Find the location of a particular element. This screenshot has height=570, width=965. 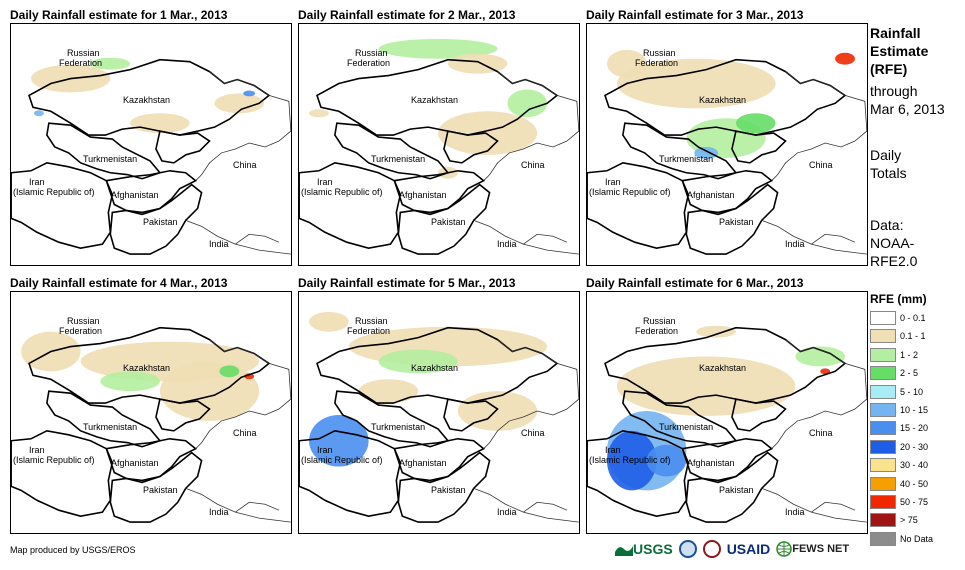

credit-text: Map produced by USGS/EROS is located at coordinates (73, 550).